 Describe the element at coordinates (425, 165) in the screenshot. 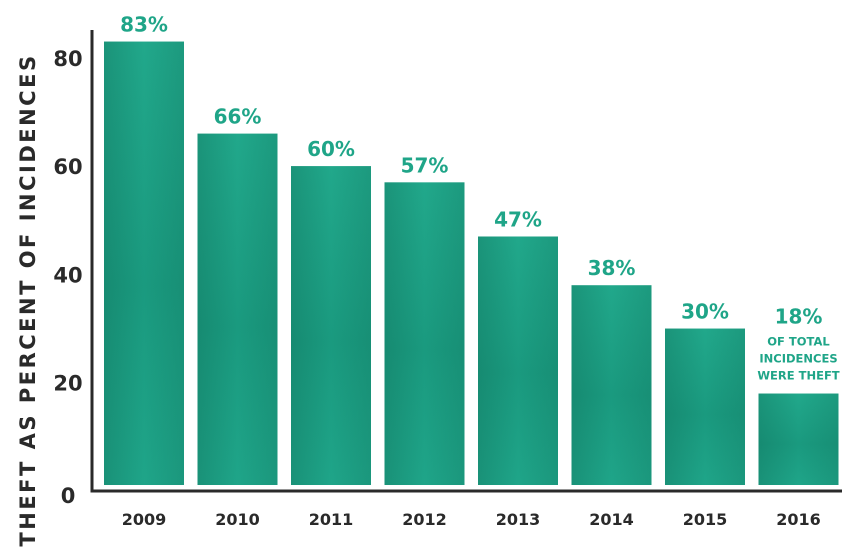

I see `data-label-2012: 57%` at that location.